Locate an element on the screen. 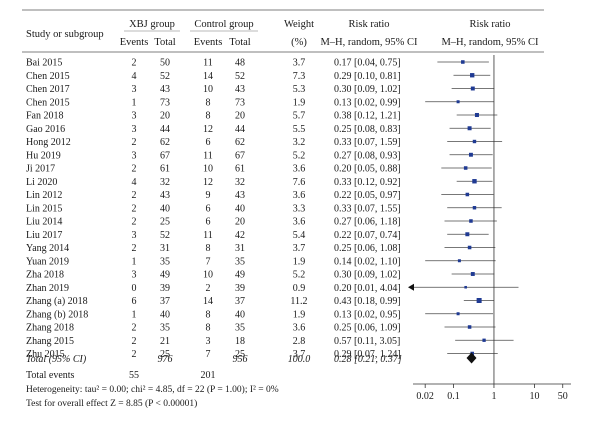  x-tick-label: 50 is located at coordinates (563, 396).